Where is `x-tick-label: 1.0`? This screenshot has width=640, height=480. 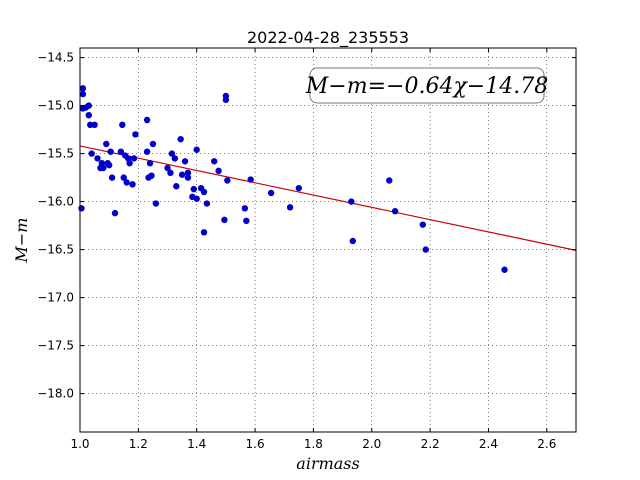
x-tick-label: 1.0 is located at coordinates (79, 444).